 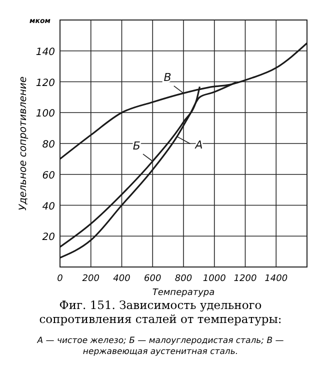 What do you see at coordinates (245, 279) in the screenshot?
I see `x-tick-label: 1200` at bounding box center [245, 279].